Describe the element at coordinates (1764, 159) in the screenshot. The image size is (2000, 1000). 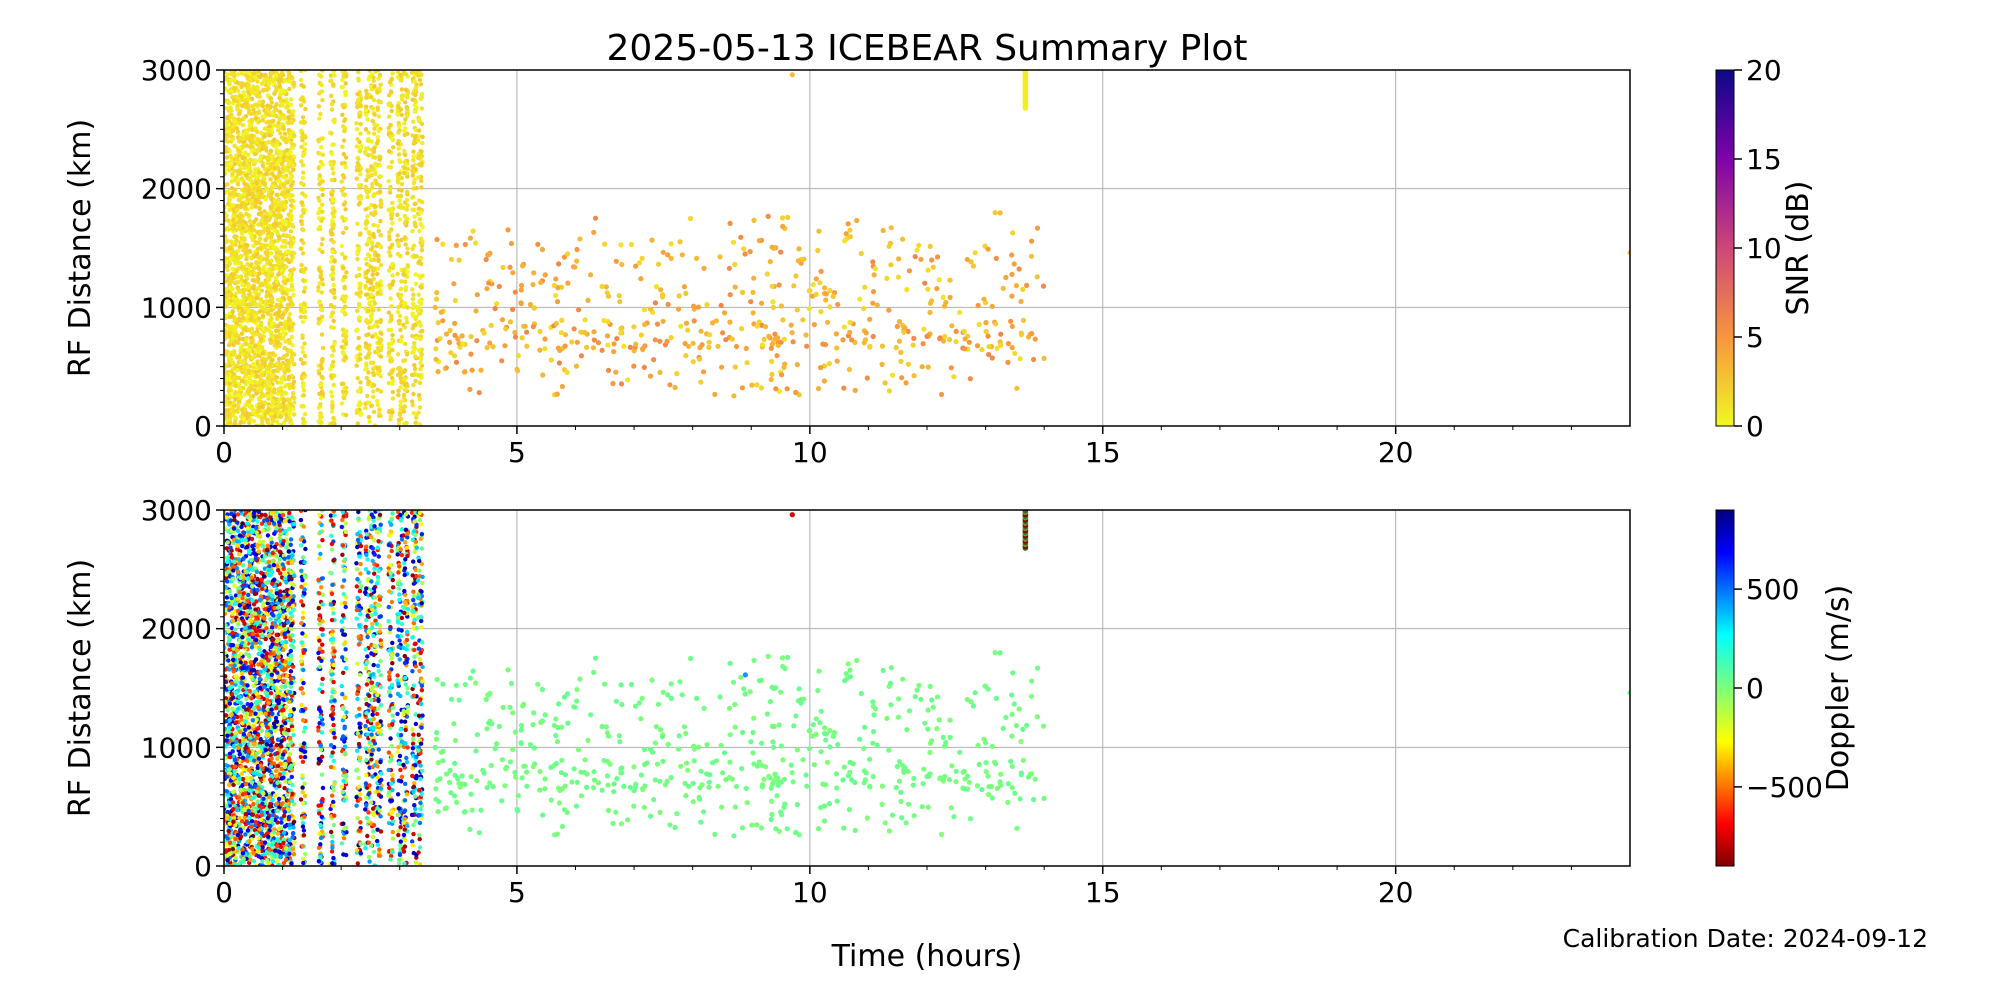
I see `colorbar-tick-label: 15` at that location.